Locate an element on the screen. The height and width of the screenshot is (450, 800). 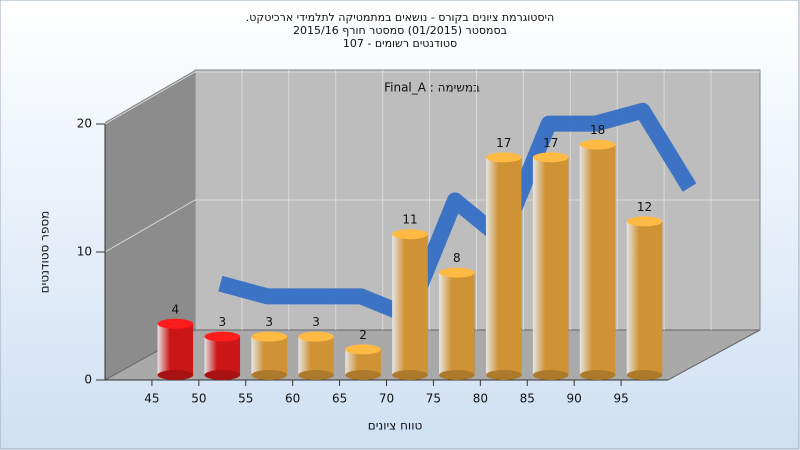
x-tick-label: 65 is located at coordinates (339, 399).